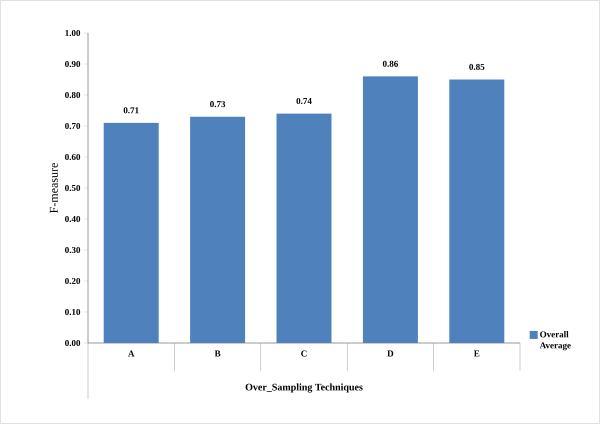 The height and width of the screenshot is (424, 600). What do you see at coordinates (72, 281) in the screenshot?
I see `y-tick-label: 0.20` at bounding box center [72, 281].